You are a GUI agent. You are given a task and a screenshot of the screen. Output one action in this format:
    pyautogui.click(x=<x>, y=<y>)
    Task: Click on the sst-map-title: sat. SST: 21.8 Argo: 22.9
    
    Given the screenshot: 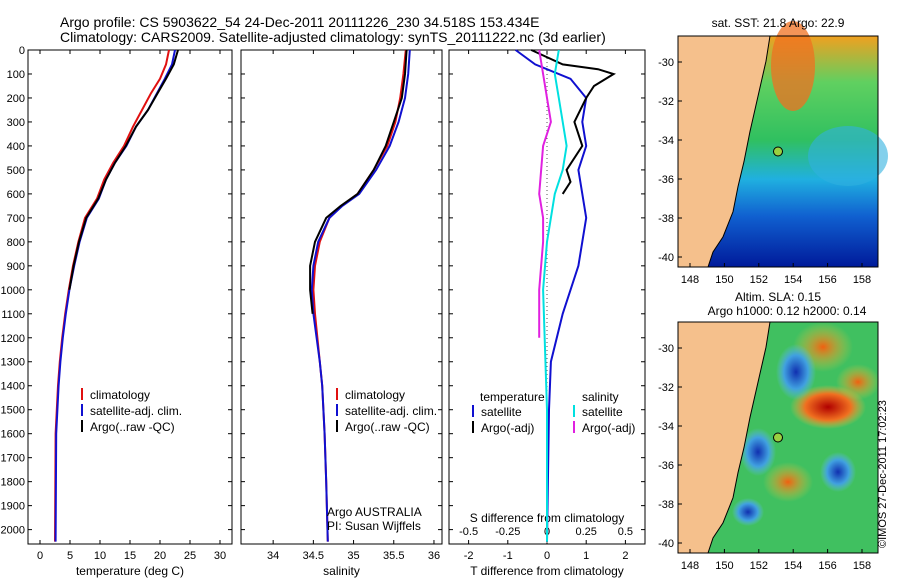 What is the action you would take?
    pyautogui.click(x=778, y=23)
    